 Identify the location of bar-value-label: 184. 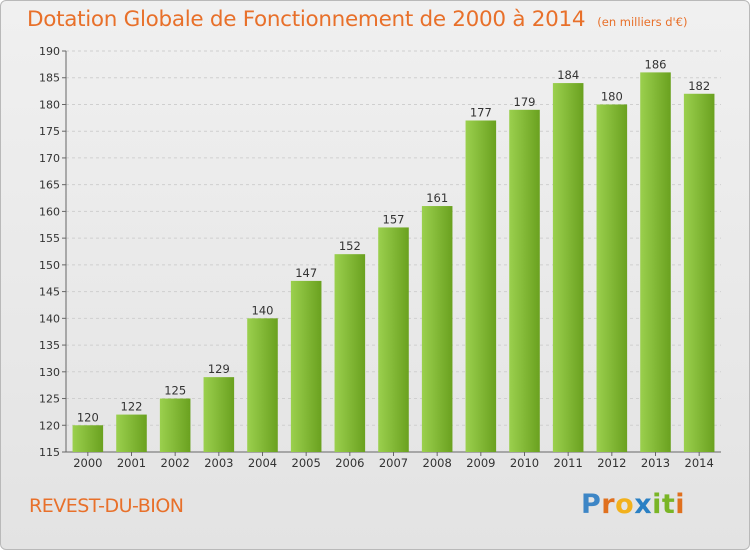
(568, 75).